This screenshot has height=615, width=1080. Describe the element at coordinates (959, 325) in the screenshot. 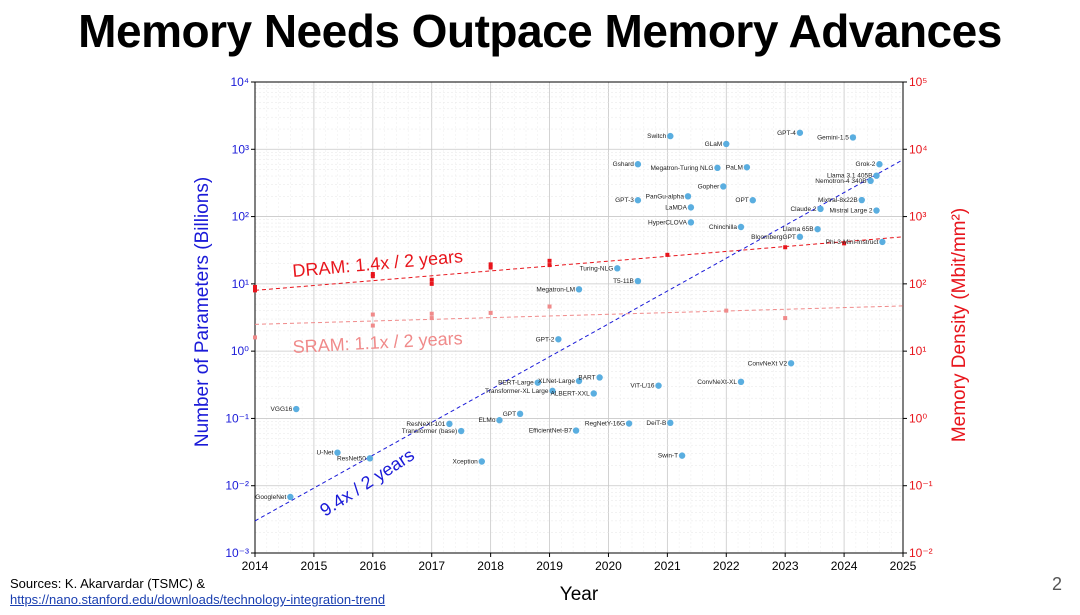

I see `y-right-axis-label: Memory Density (Mbit/mm²)` at that location.